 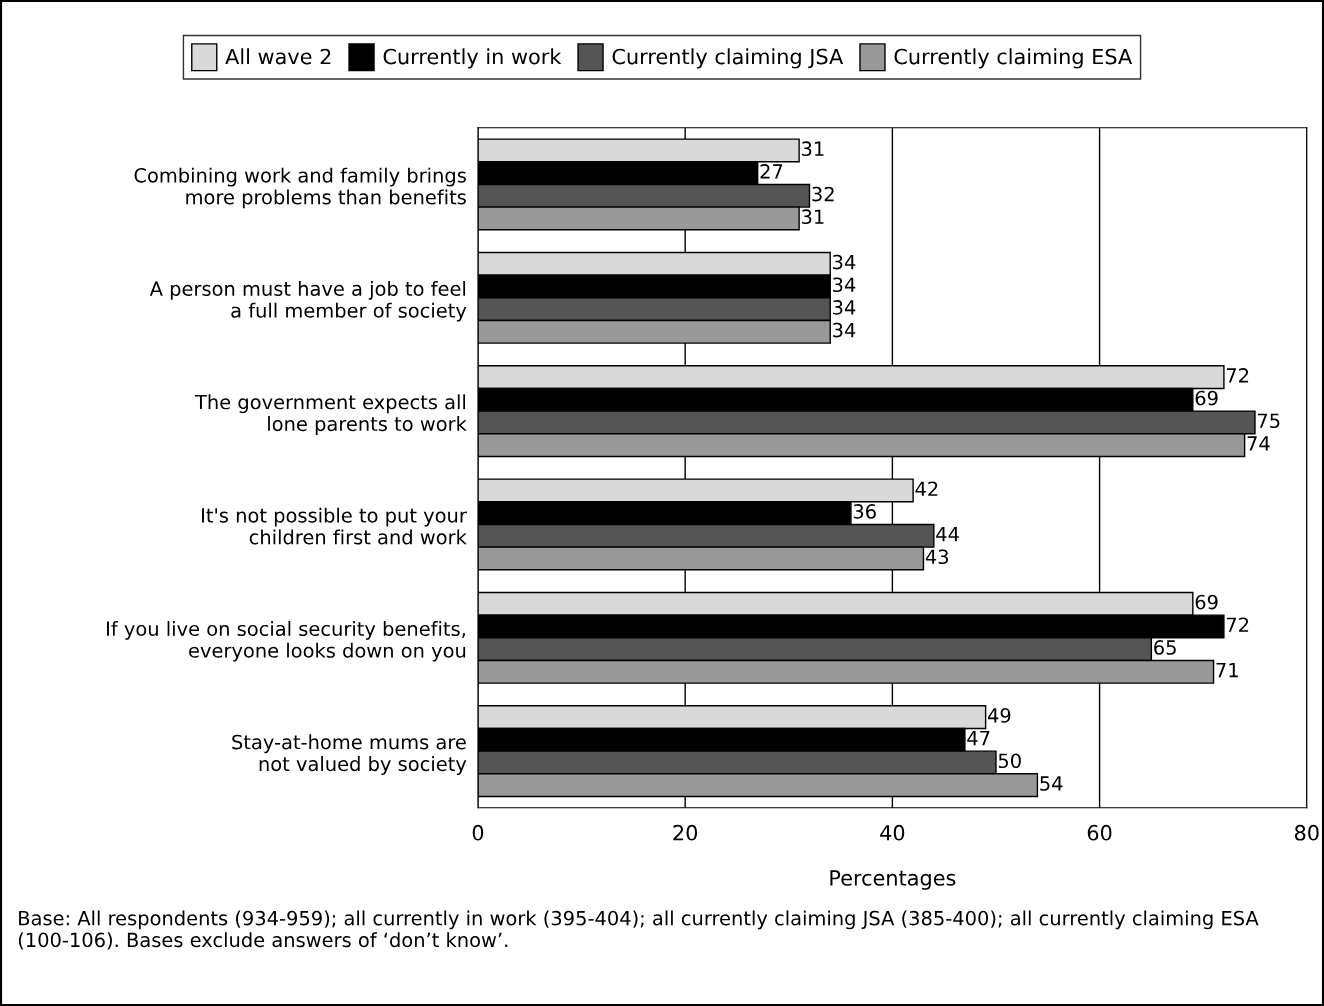 I want to click on data-label: 36, so click(x=864, y=511).